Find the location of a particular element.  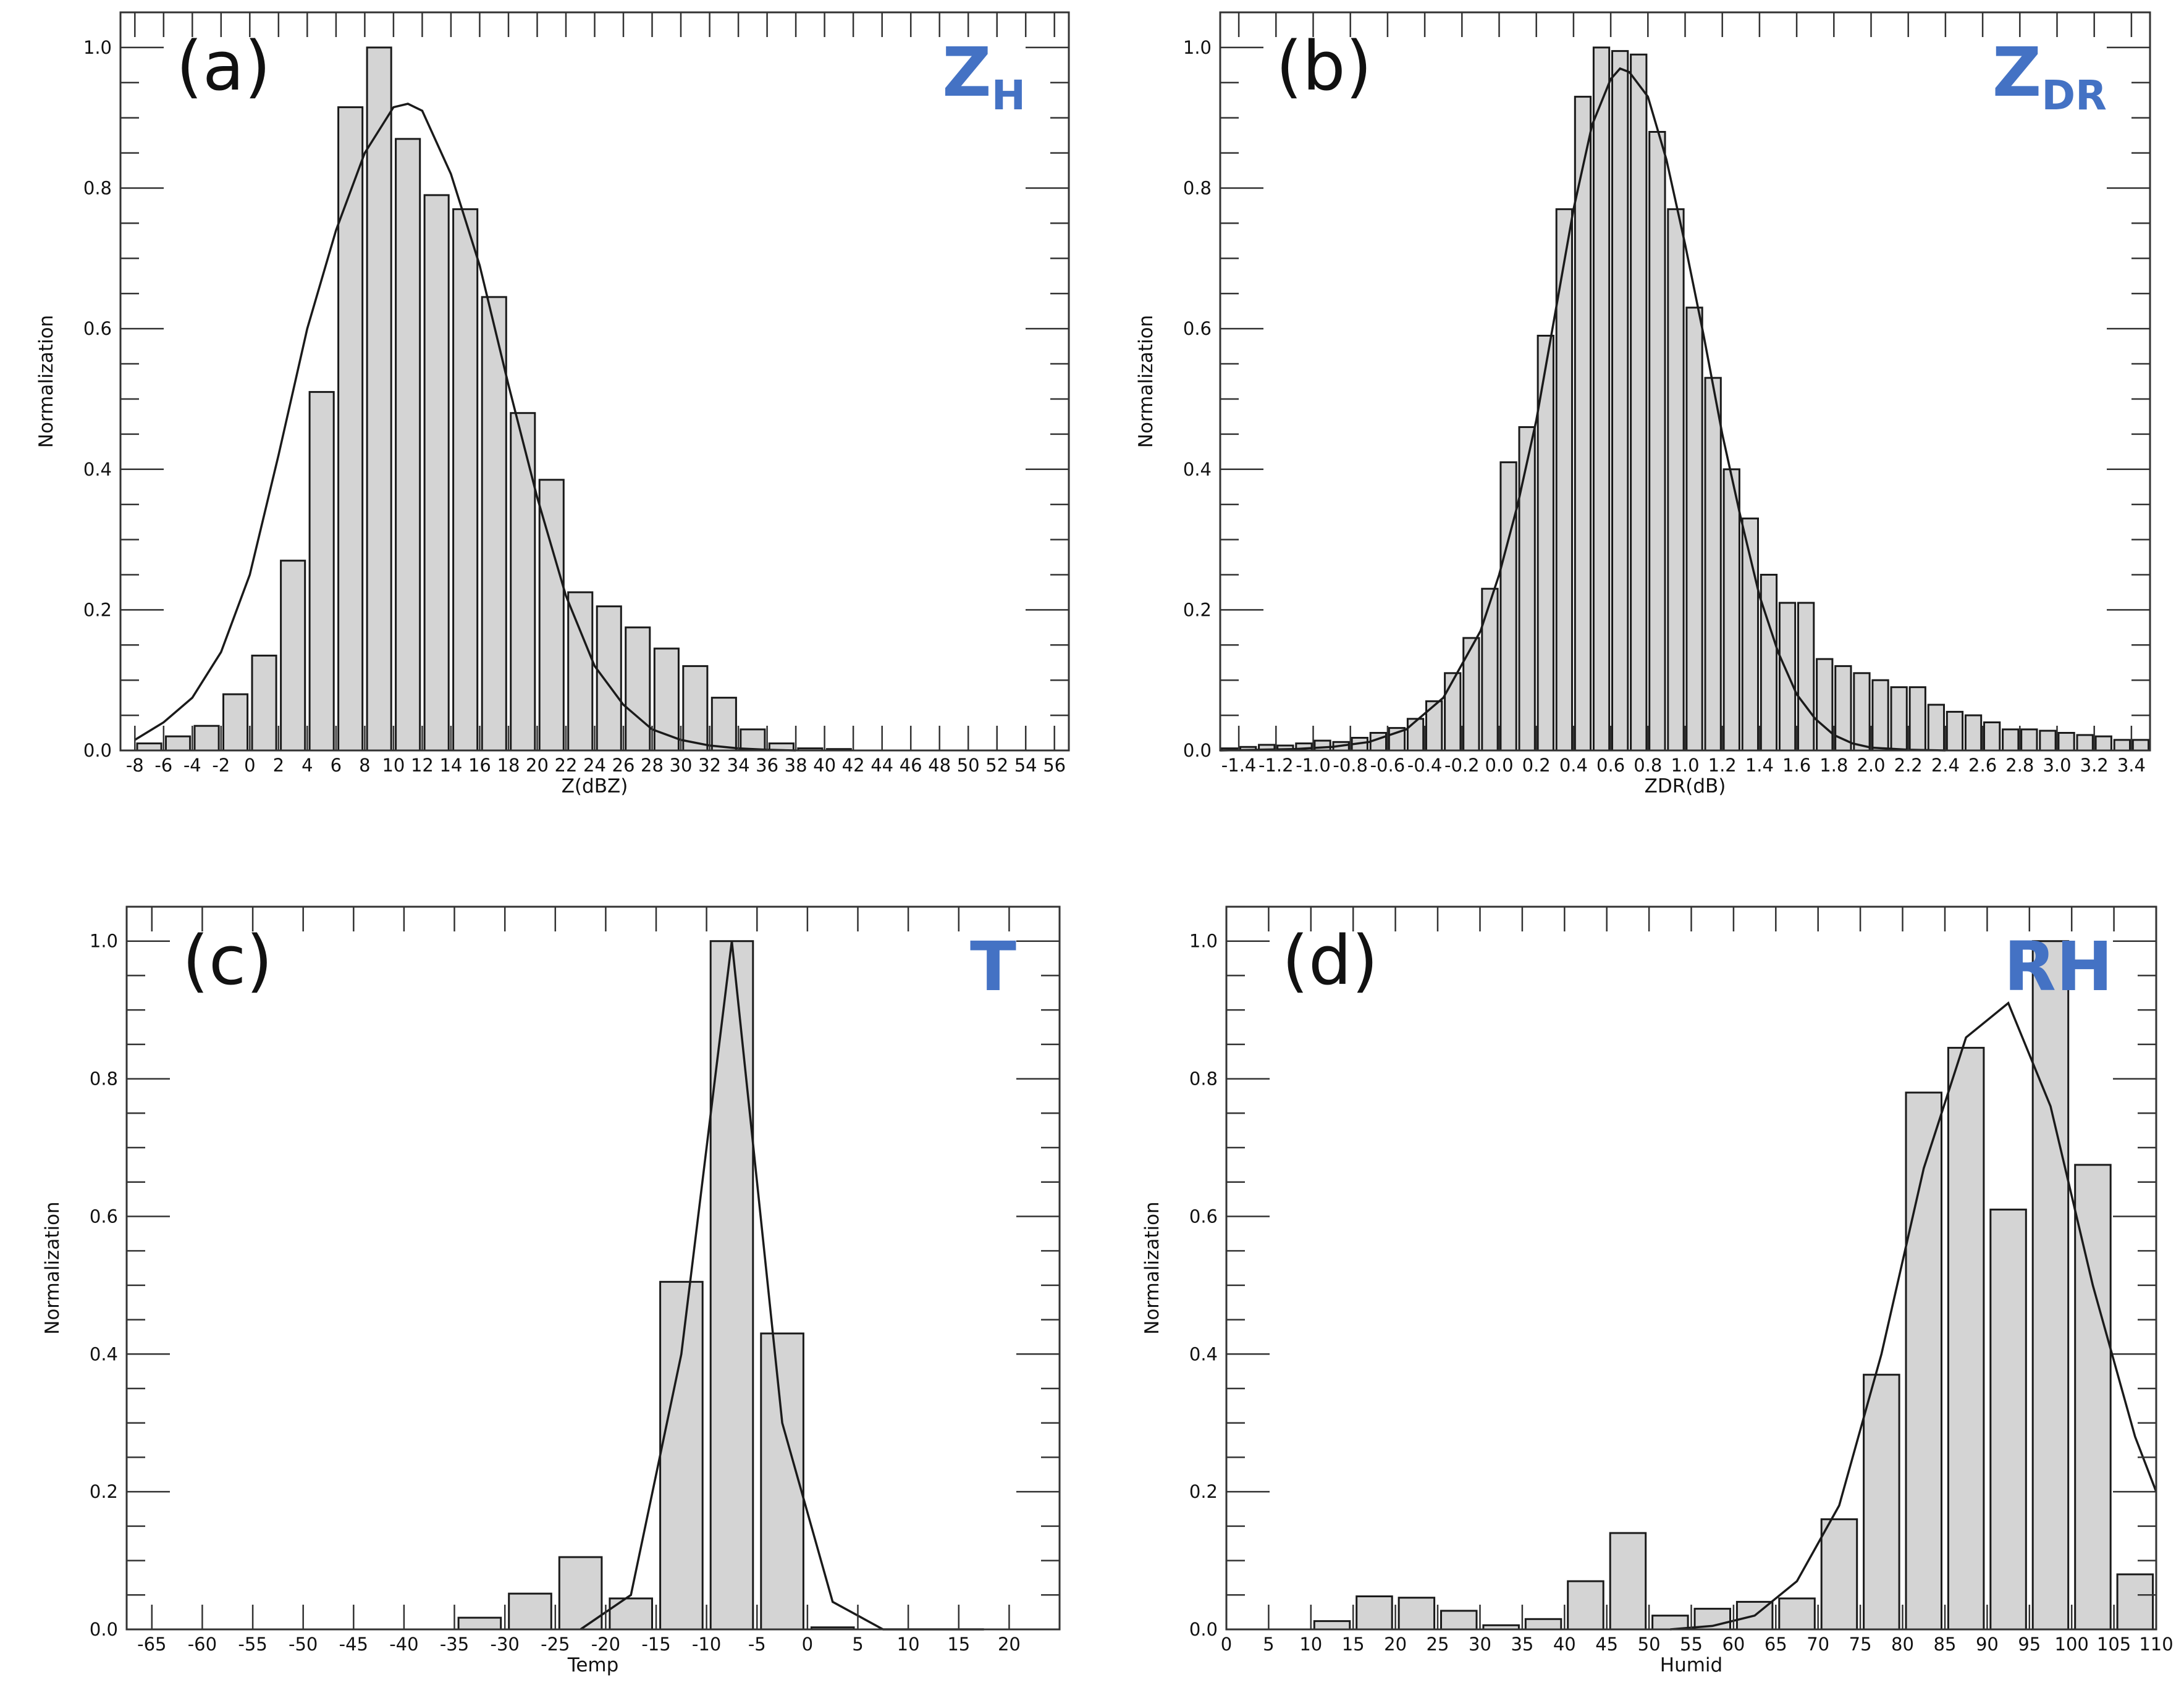

x-tick-label: 10 is located at coordinates (1310, 1644).